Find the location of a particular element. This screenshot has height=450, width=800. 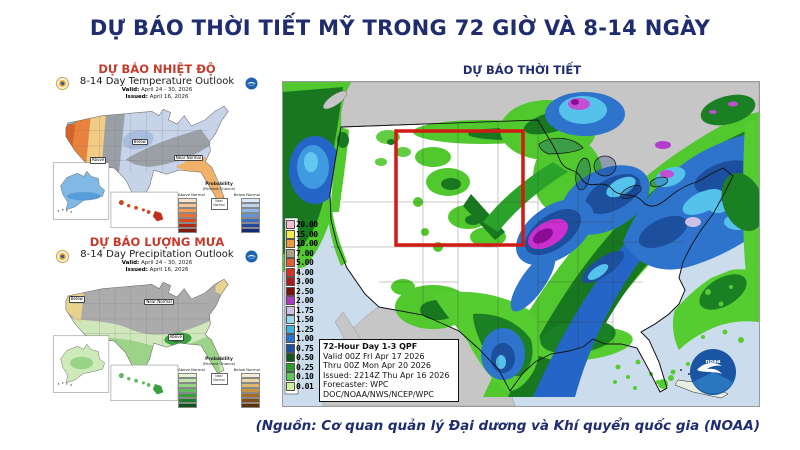

qpf-legend-row: 3.00 is located at coordinates (302, 282).